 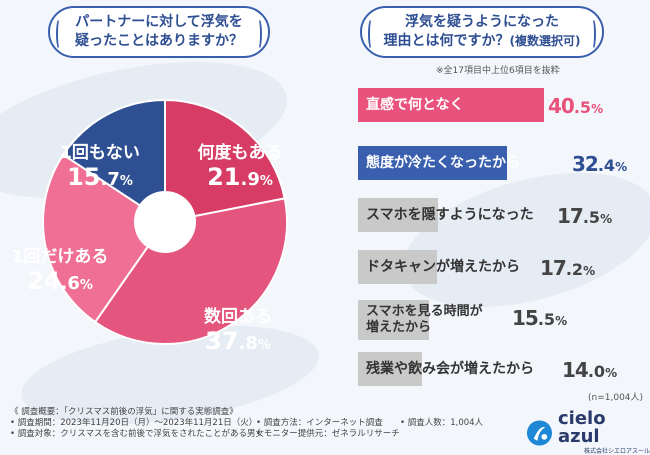 What do you see at coordinates (159, 41) in the screenshot?
I see `question-left-line2: 疑ったことはありますか？` at bounding box center [159, 41].